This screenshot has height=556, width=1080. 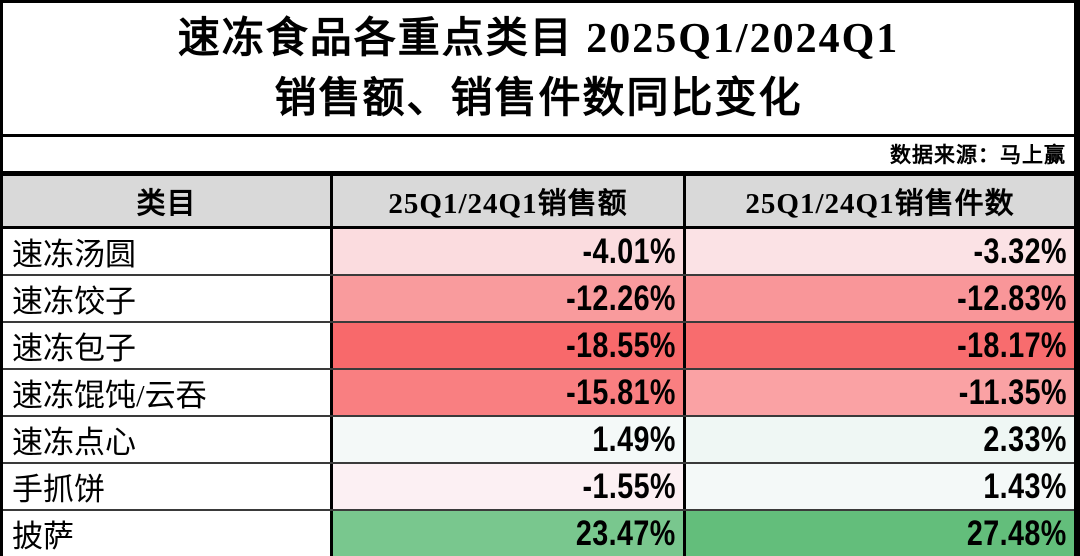 I want to click on table-header-row: 类目 25Q1/24Q1销售额 25Q1/24Q1销售件数, so click(x=538, y=202).